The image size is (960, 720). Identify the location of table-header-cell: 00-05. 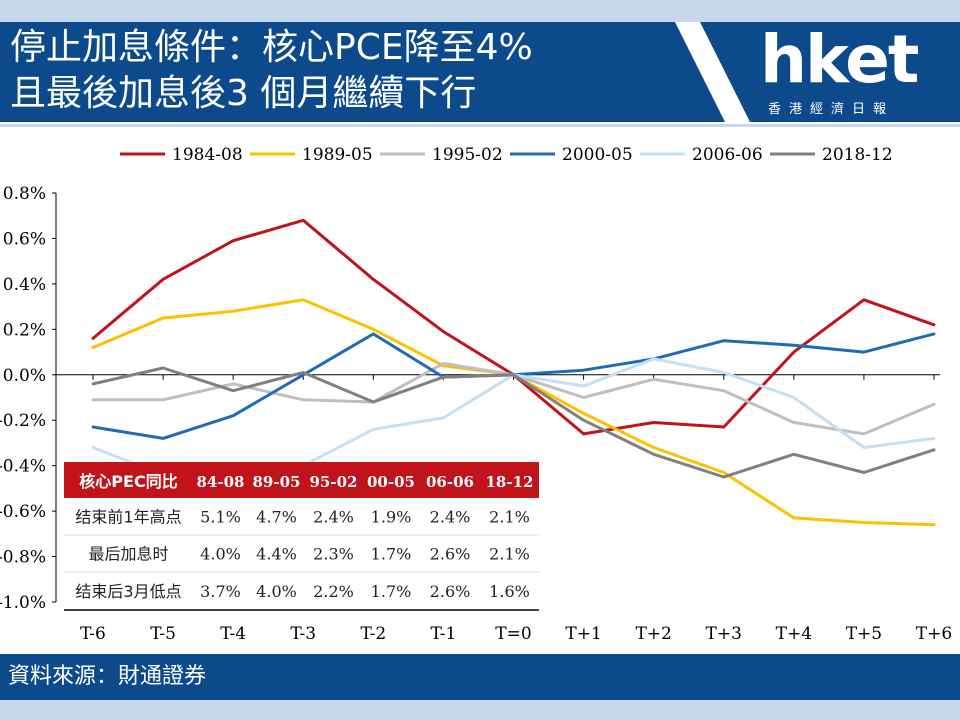
(391, 482).